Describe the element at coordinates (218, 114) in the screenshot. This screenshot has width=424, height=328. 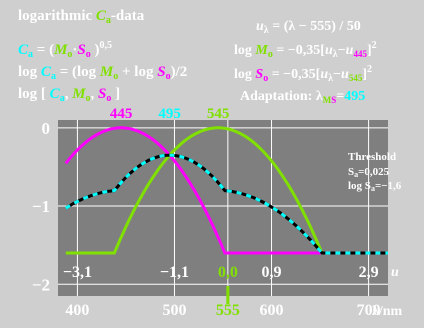
I see `peak-label: 545` at that location.